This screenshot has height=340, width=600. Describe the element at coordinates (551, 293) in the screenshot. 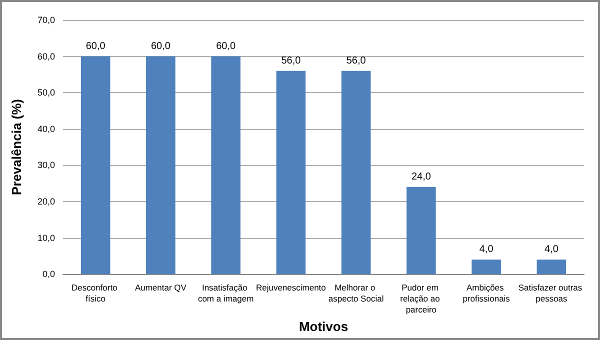

I see `x-tick-label: Satisfazer outras pessoas` at that location.